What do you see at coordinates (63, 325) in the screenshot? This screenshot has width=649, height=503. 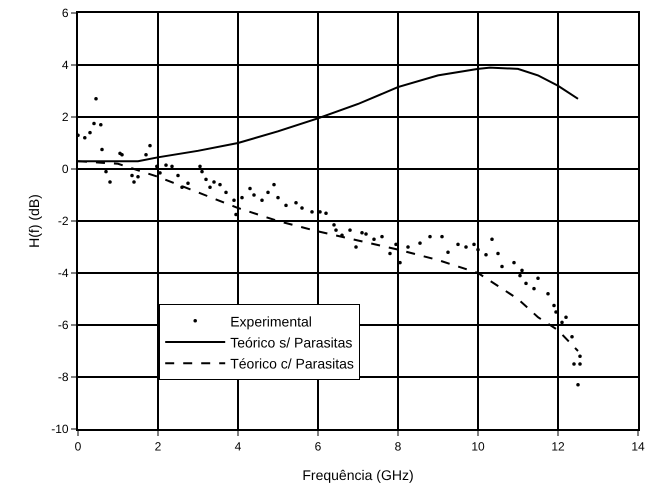 I see `y-tick-label: -6` at bounding box center [63, 325].